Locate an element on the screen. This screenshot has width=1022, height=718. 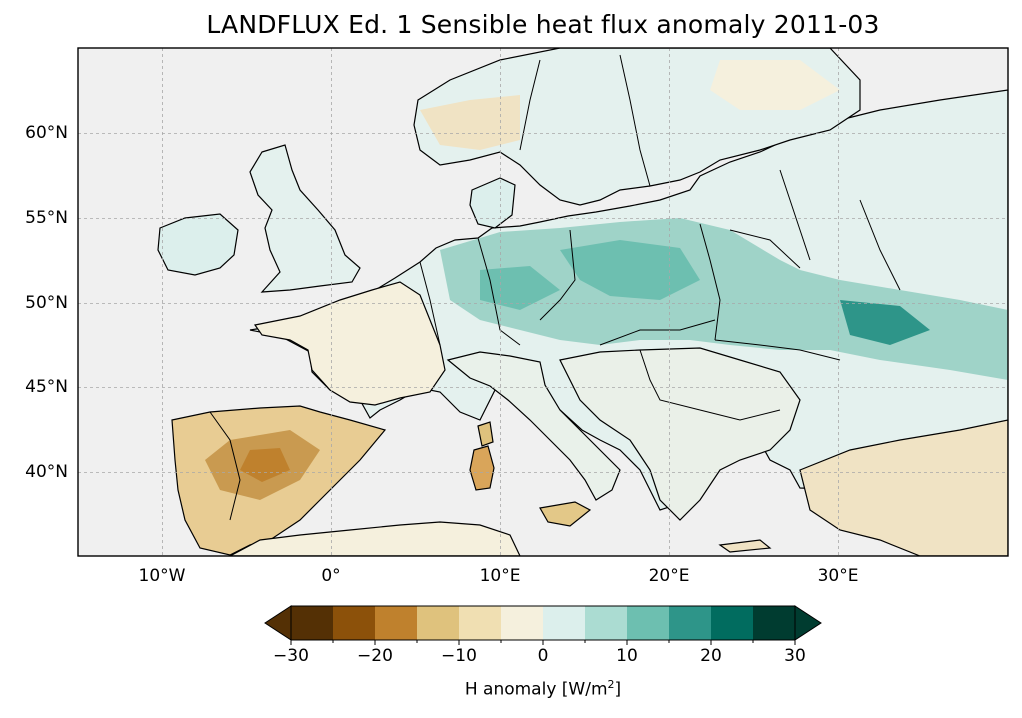
land-great-britain is located at coordinates (305, 218).